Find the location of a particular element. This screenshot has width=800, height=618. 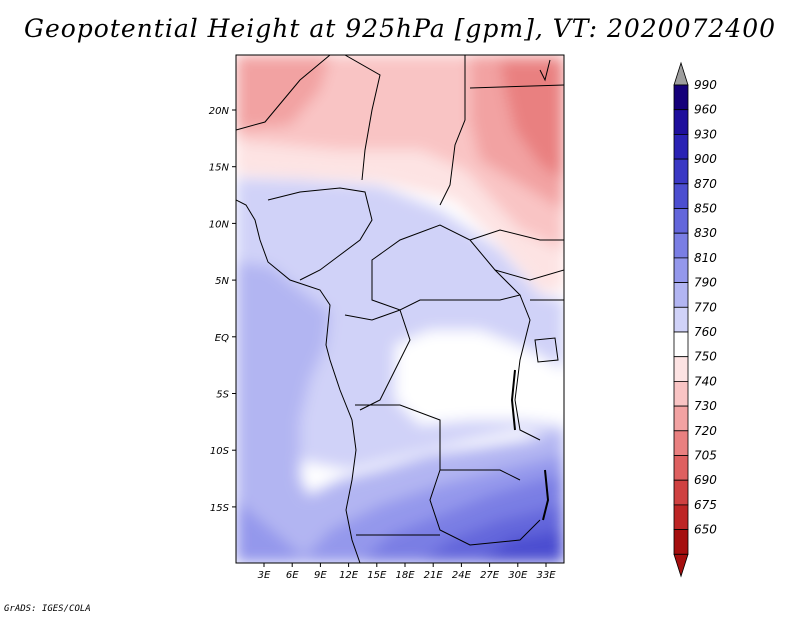

colorbar-level-label: 730 is located at coordinates (705, 406).